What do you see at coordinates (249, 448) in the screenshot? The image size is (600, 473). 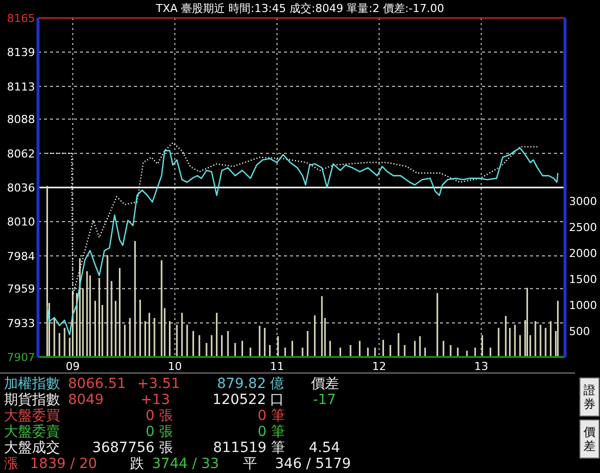 I see `text: 811519 筆` at bounding box center [249, 448].